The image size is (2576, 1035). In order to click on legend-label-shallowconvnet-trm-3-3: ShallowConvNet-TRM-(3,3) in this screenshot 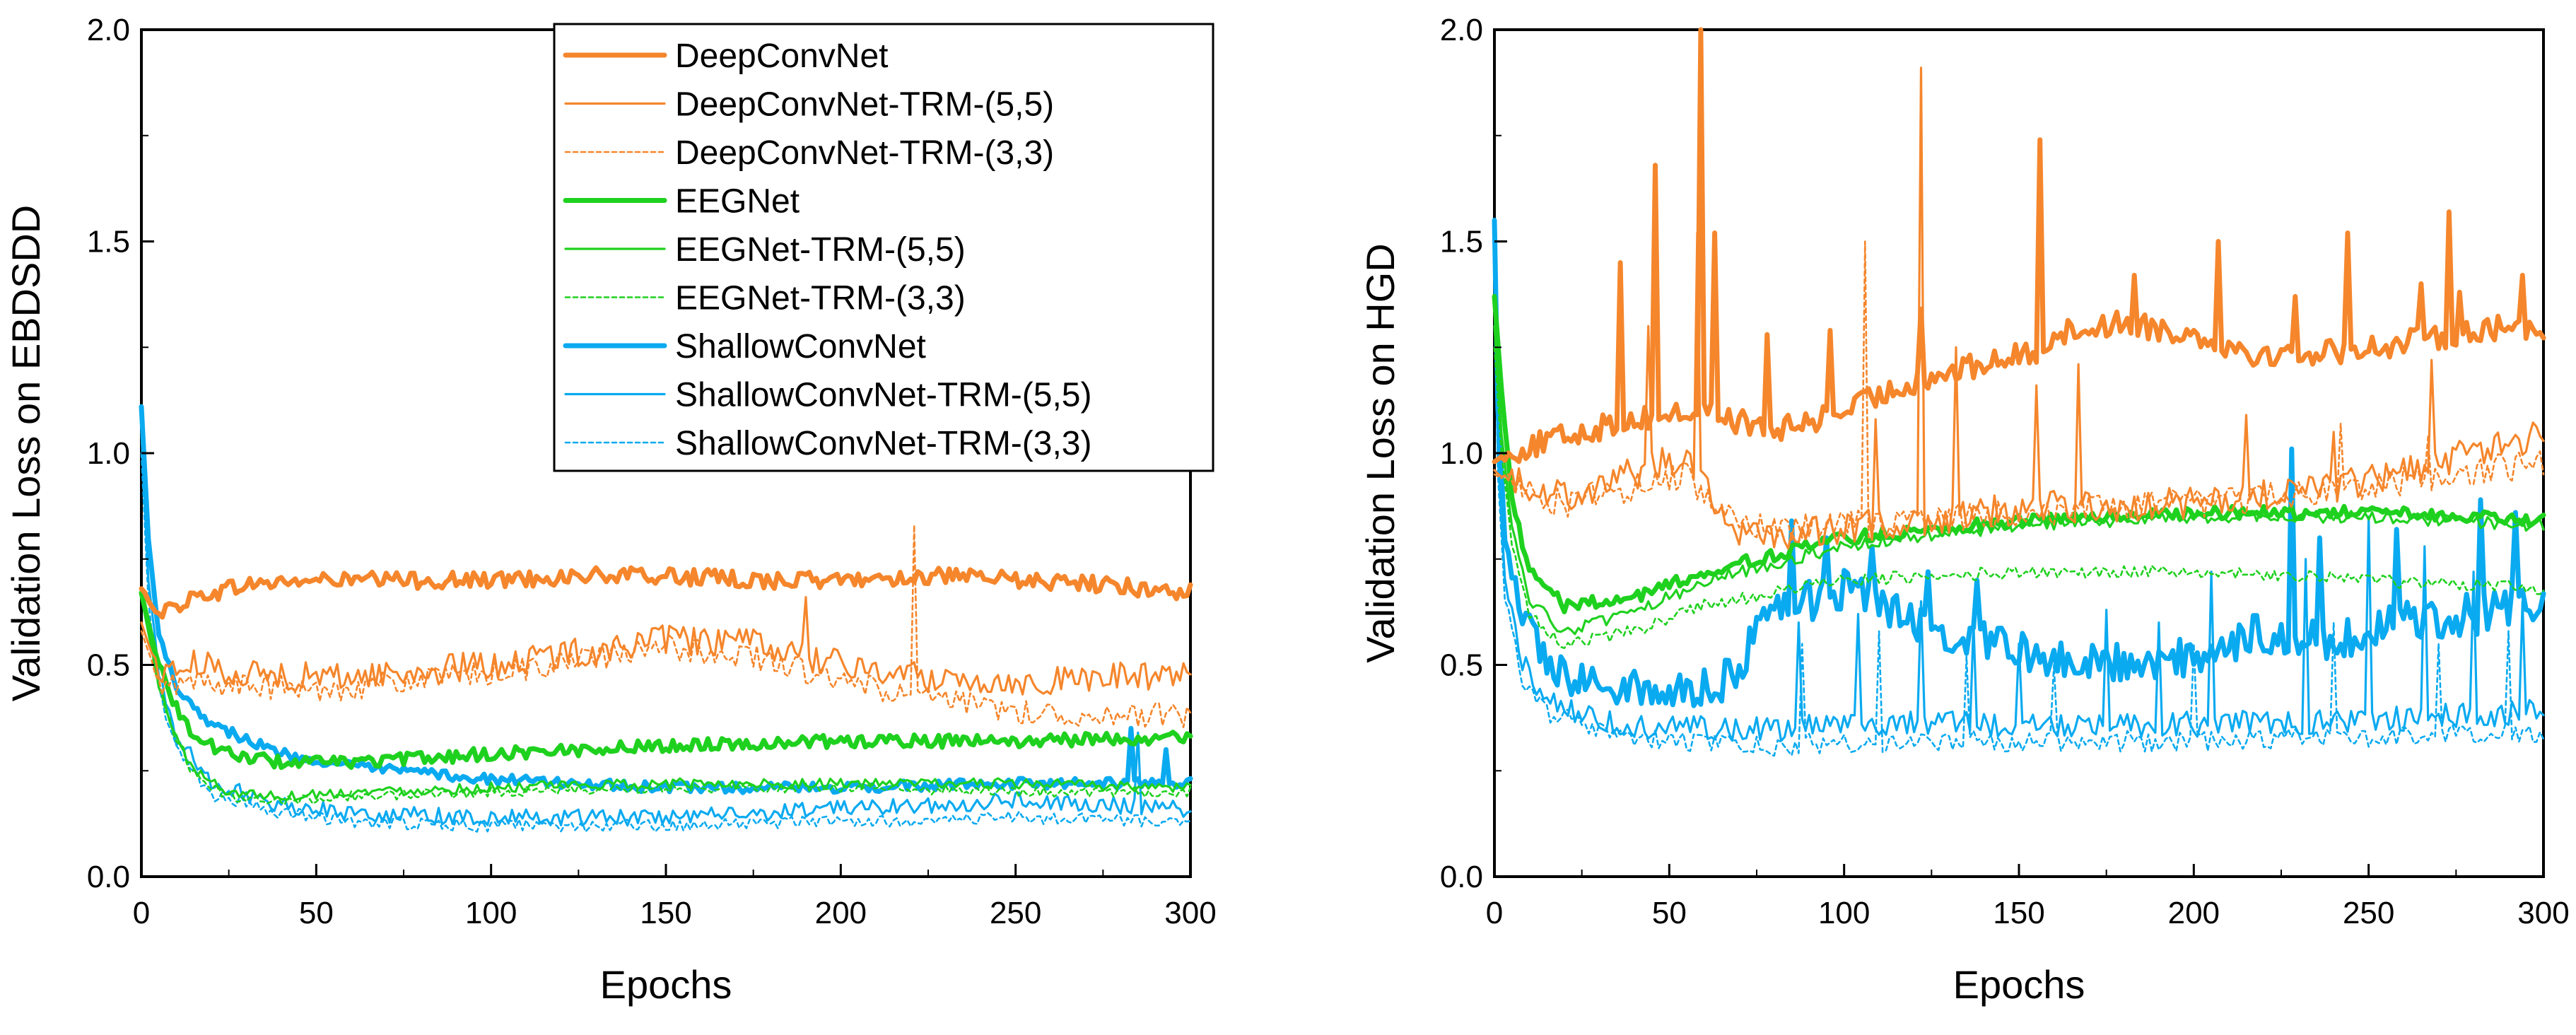, I will do `click(883, 443)`.